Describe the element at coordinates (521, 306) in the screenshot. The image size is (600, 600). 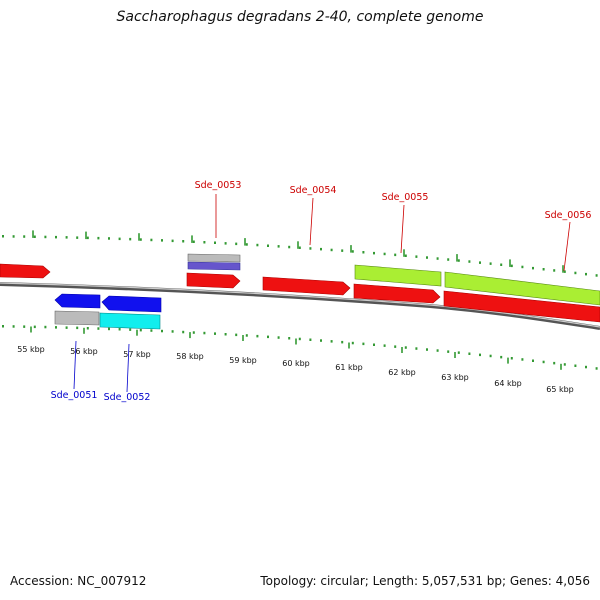
I see `gene-feature-red-sde0056` at that location.